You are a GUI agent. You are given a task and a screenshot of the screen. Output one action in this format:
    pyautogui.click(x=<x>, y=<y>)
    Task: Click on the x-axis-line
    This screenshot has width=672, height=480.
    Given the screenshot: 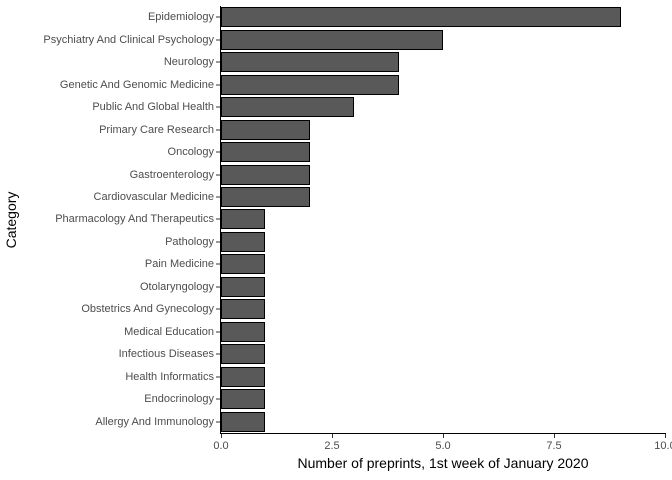 What is the action you would take?
    pyautogui.click(x=443, y=433)
    